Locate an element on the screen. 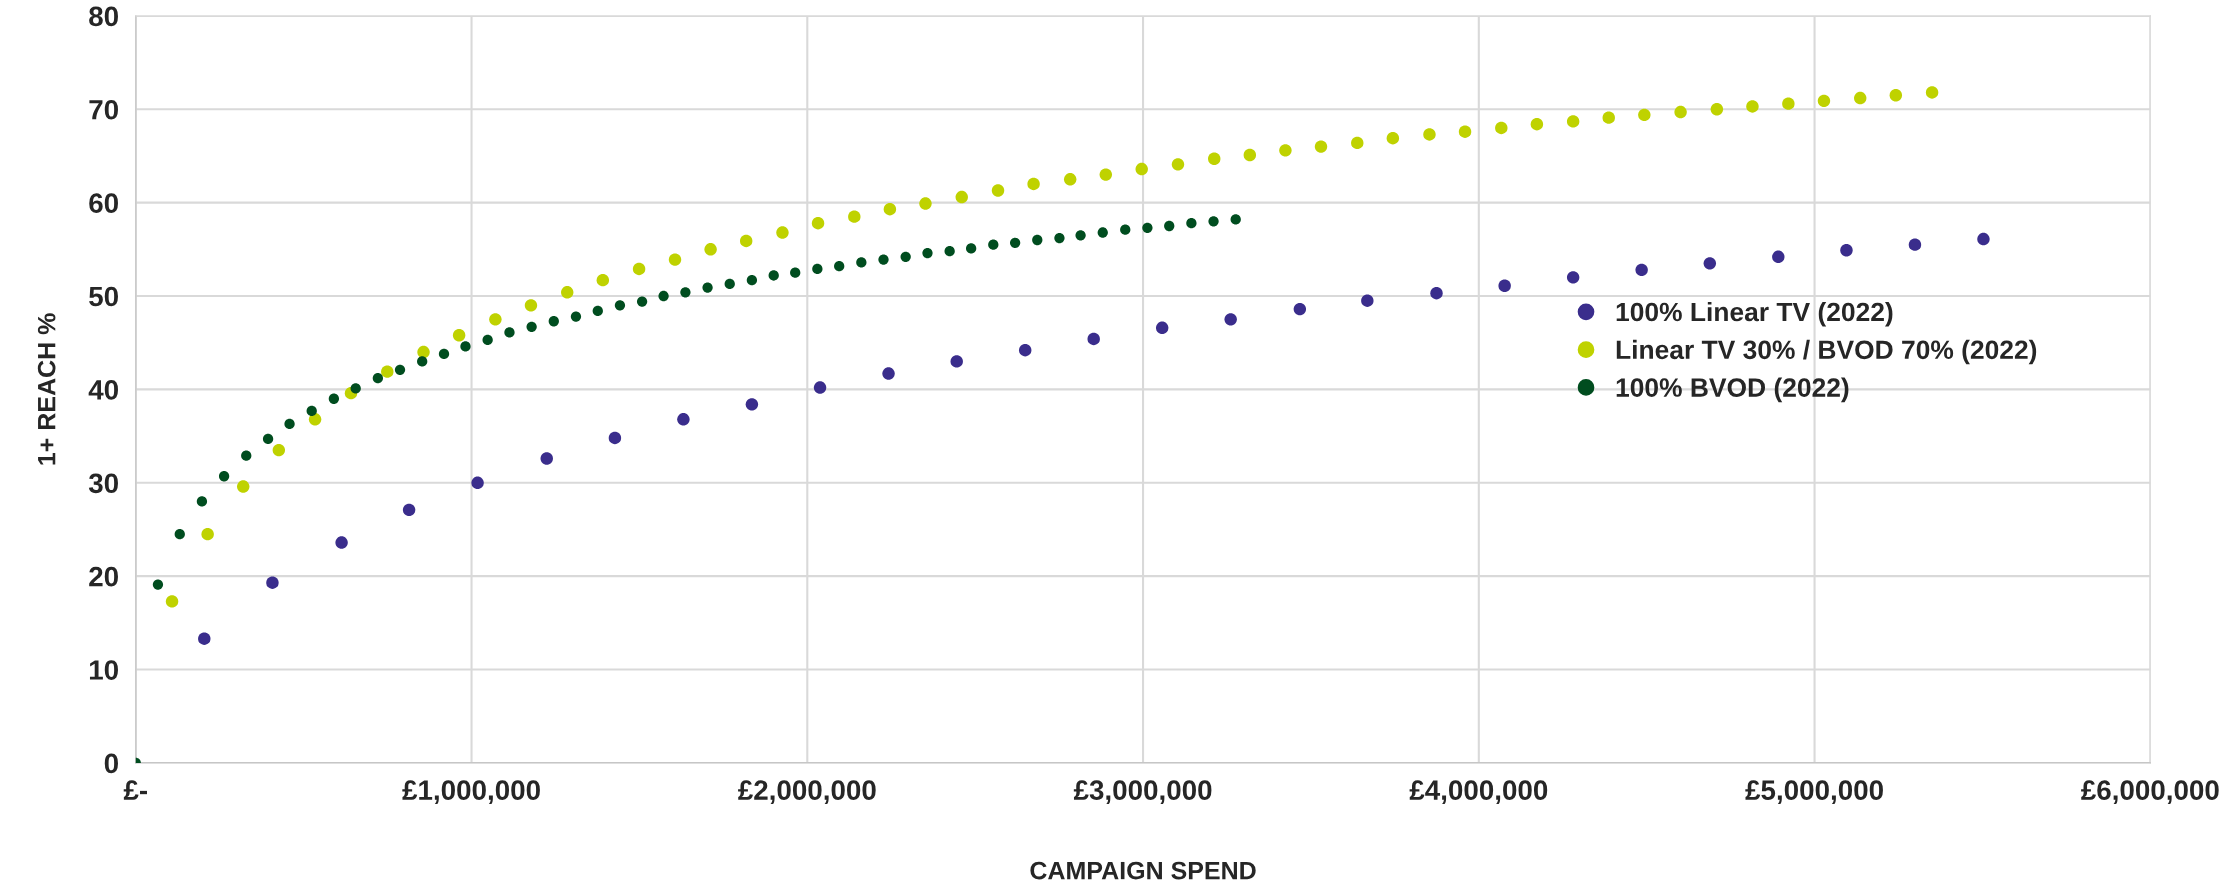 Image resolution: width=2226 pixels, height=882 pixels. y-tick-label: 10 is located at coordinates (103, 670).